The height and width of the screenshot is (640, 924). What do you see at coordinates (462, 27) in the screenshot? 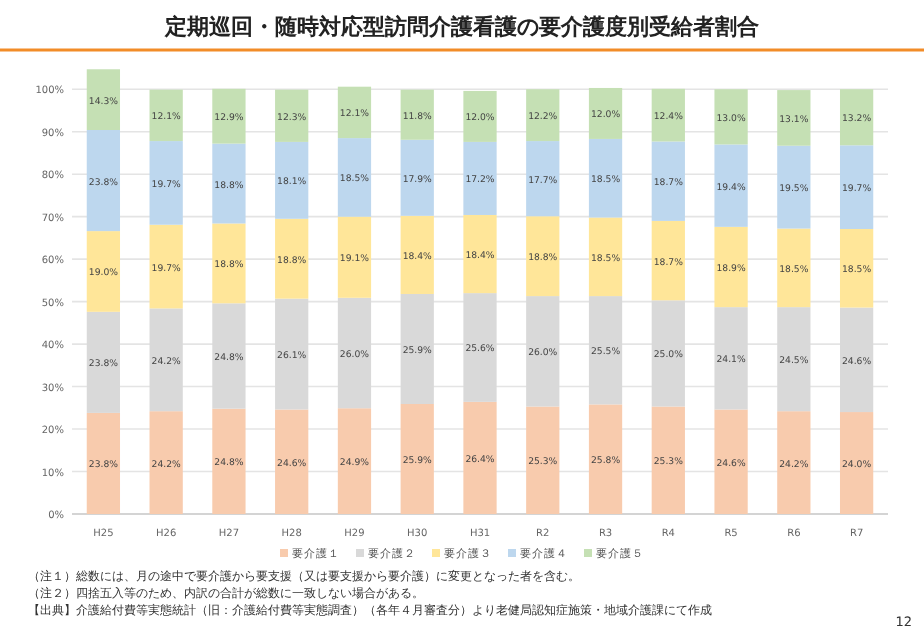
I see `chart-title: 定期巡回・随時対応型訪問介護看護の要介護度別受給者割合` at bounding box center [462, 27].